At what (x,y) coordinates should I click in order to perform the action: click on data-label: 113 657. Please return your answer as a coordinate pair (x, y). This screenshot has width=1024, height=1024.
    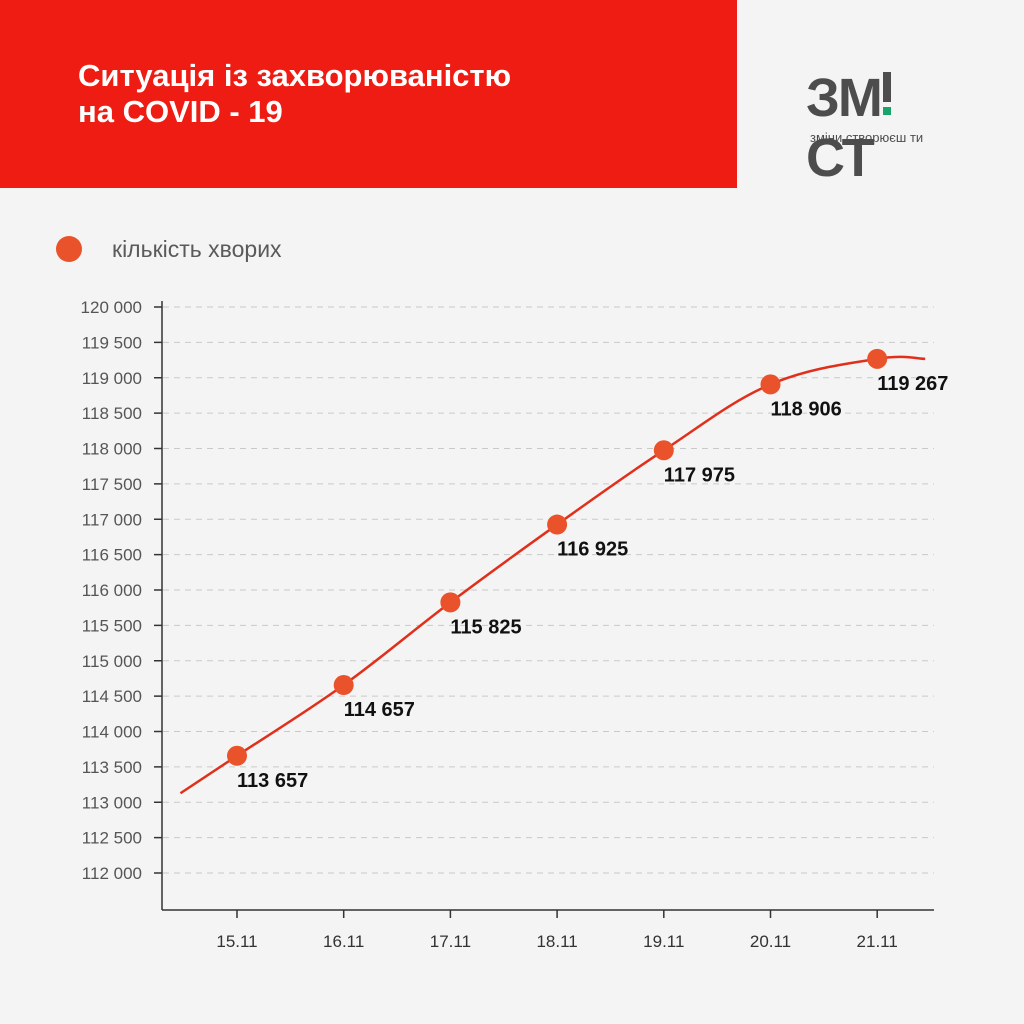
    Looking at the image, I should click on (272, 781).